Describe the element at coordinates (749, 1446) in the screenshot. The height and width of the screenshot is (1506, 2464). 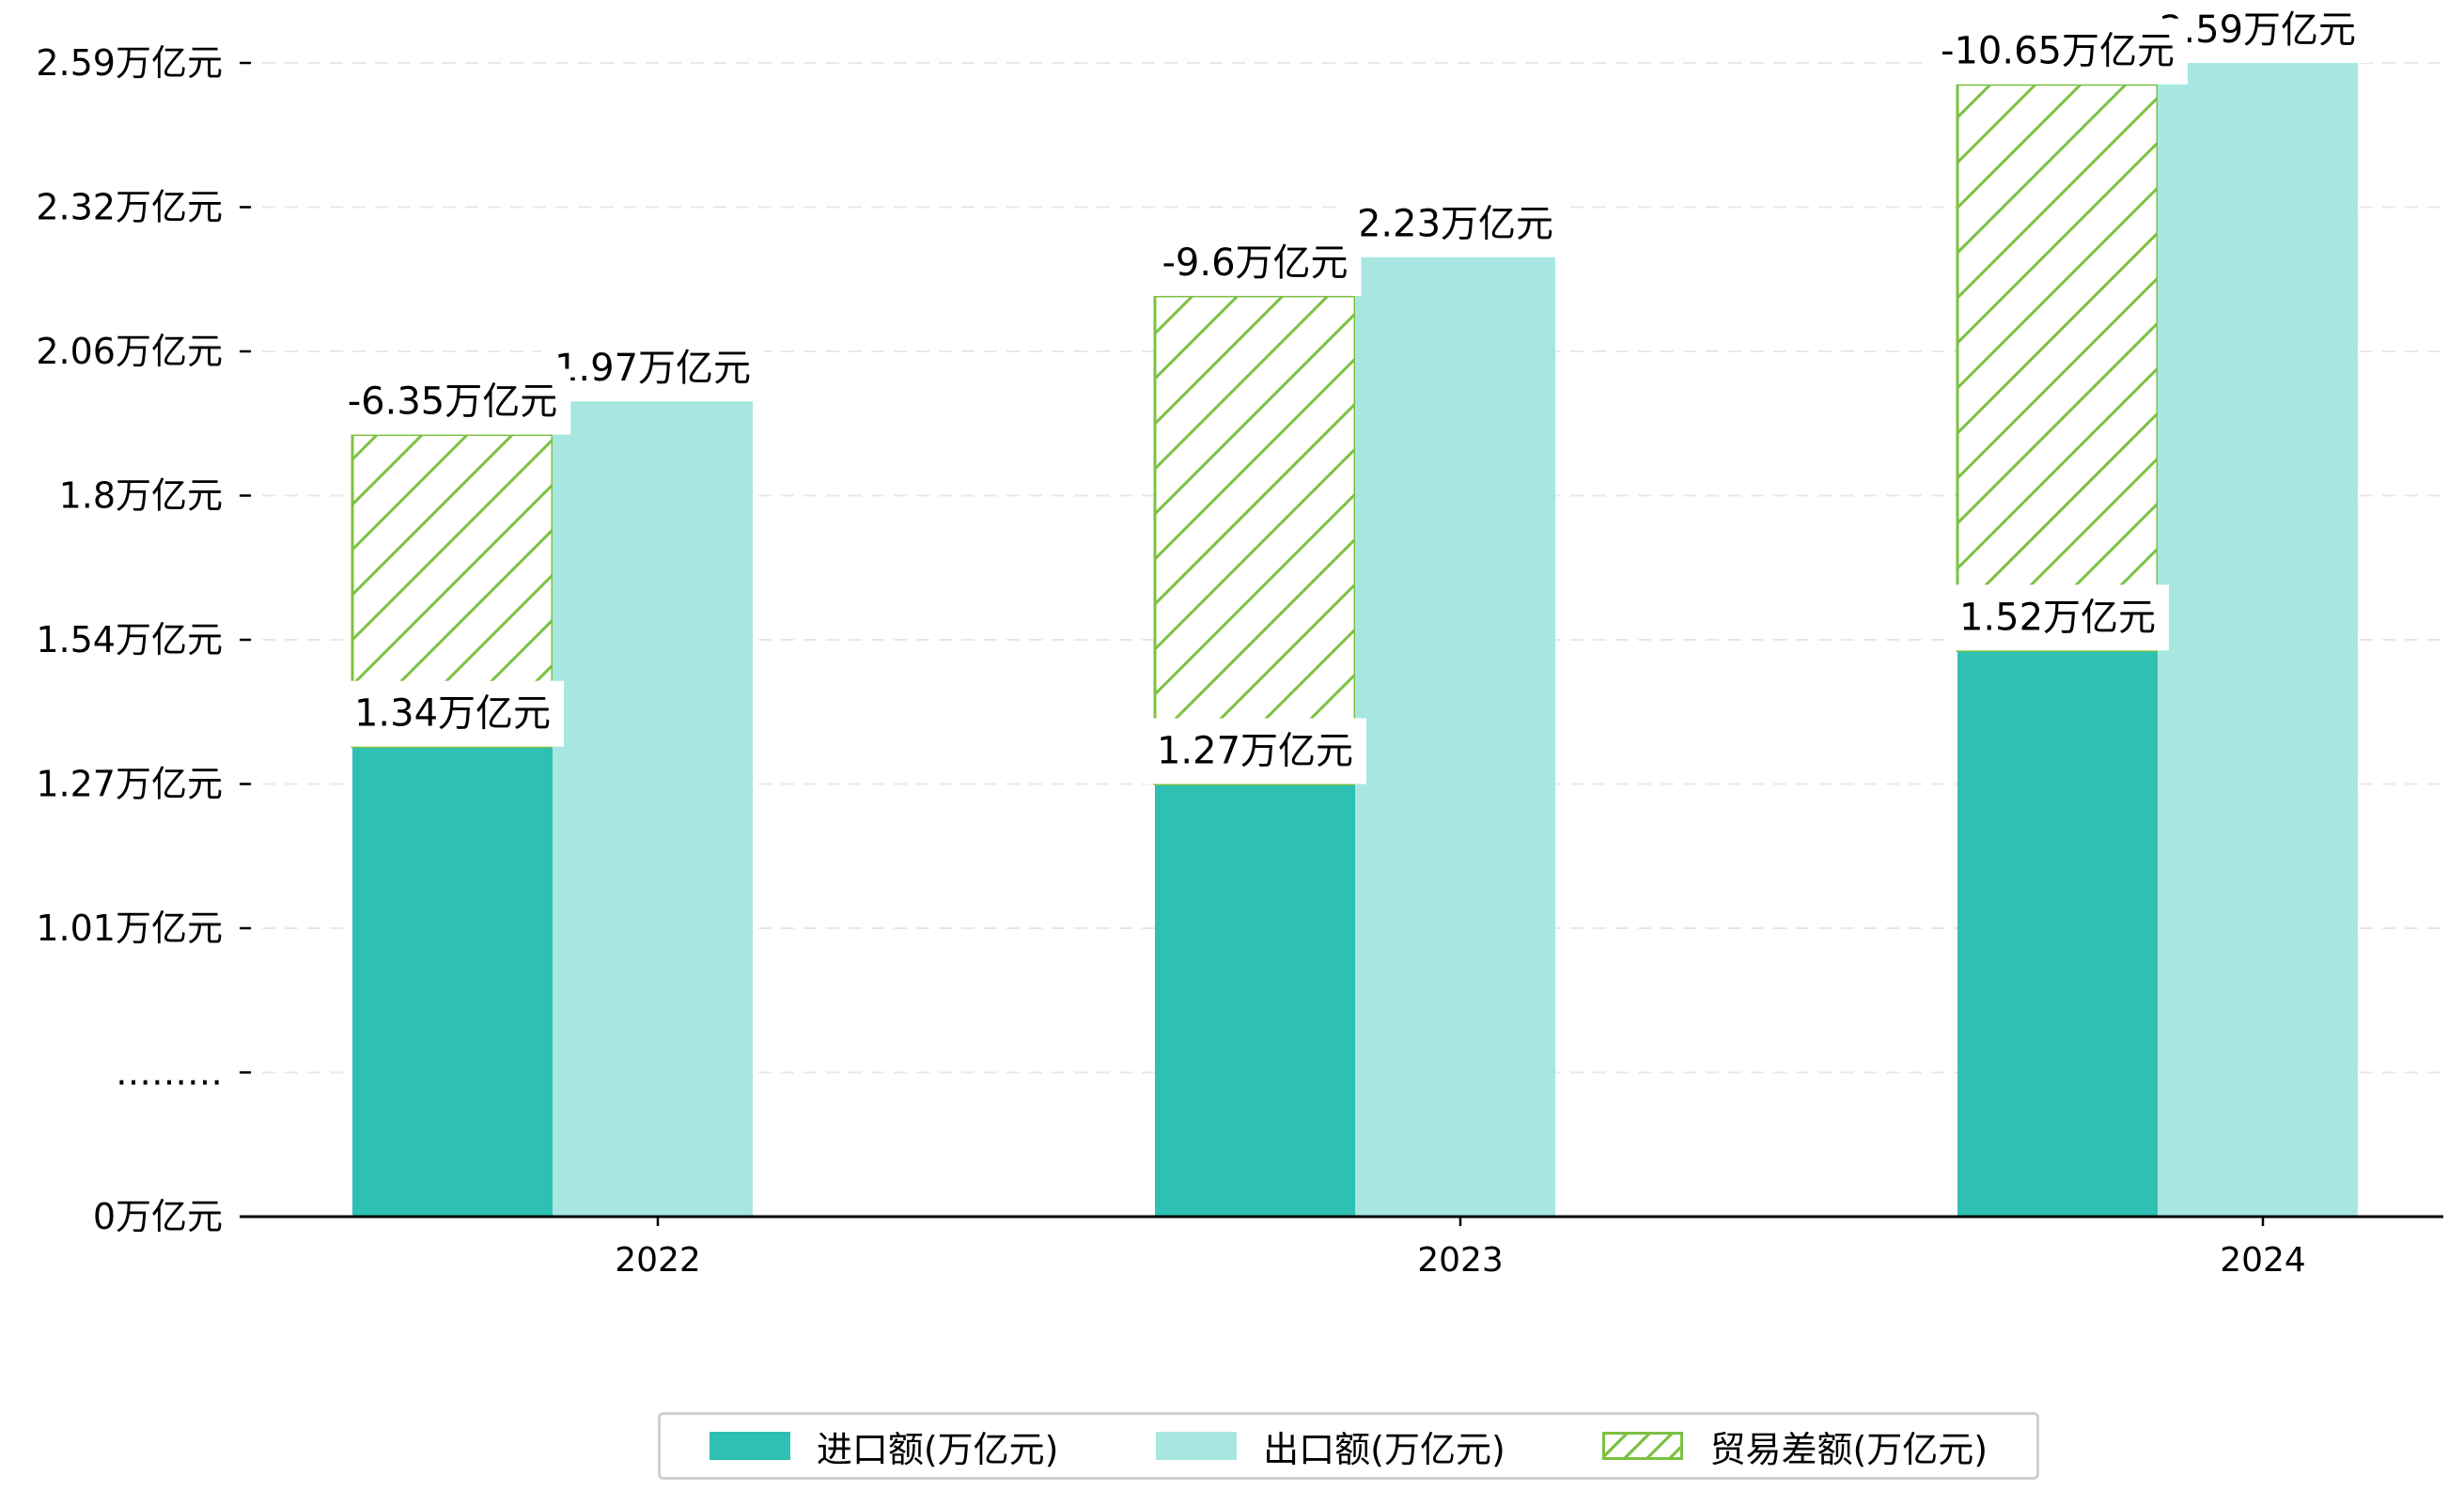
I see `legend-swatch-import` at that location.